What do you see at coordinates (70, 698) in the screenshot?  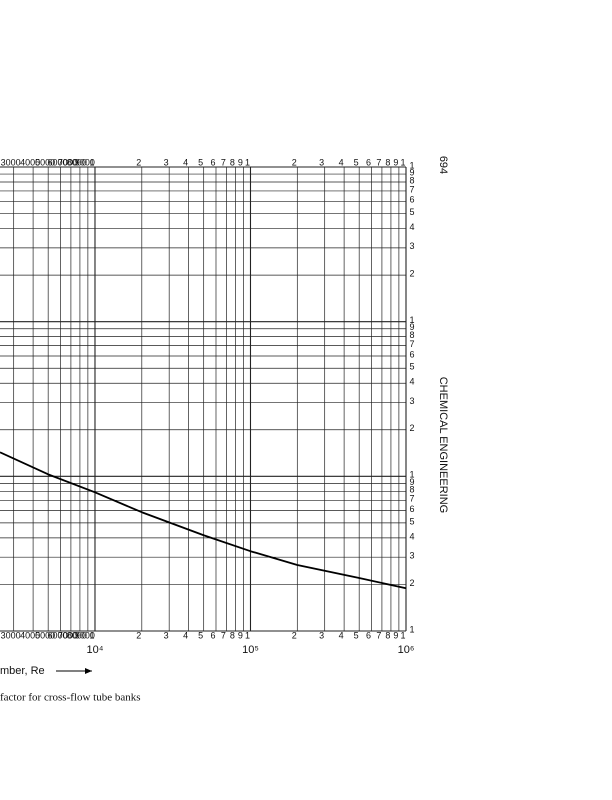 I see `caption: factor for cross-flow tube banks` at bounding box center [70, 698].